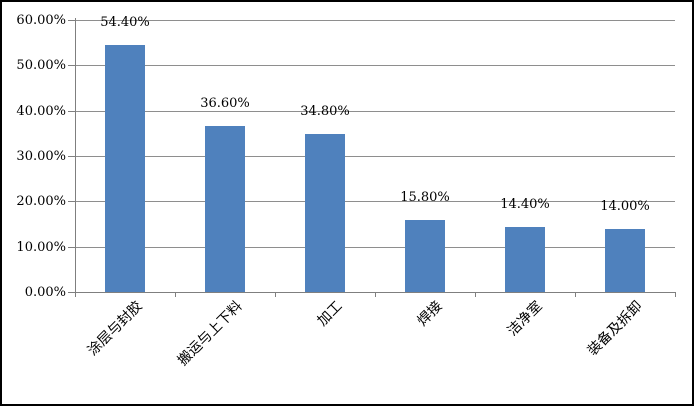 The width and height of the screenshot is (694, 406). What do you see at coordinates (625, 206) in the screenshot?
I see `bar-value-label: 14.00%` at bounding box center [625, 206].